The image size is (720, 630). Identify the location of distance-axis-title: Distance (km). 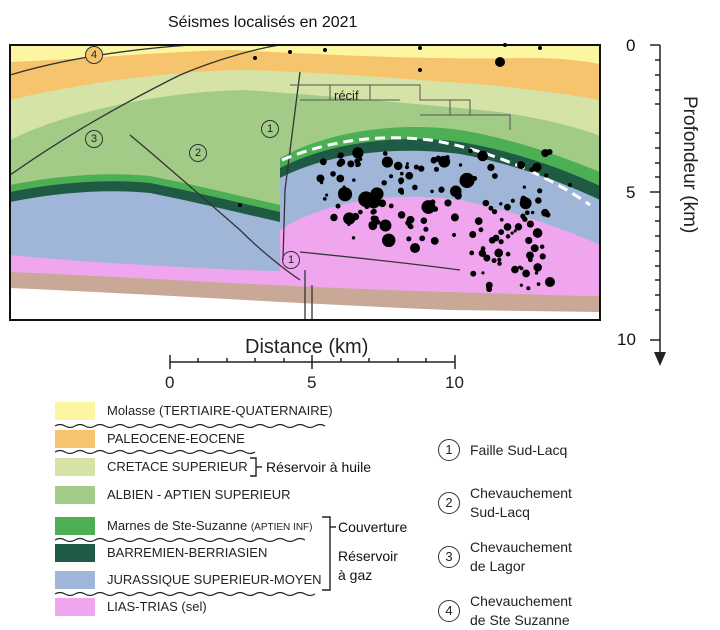
(307, 347).